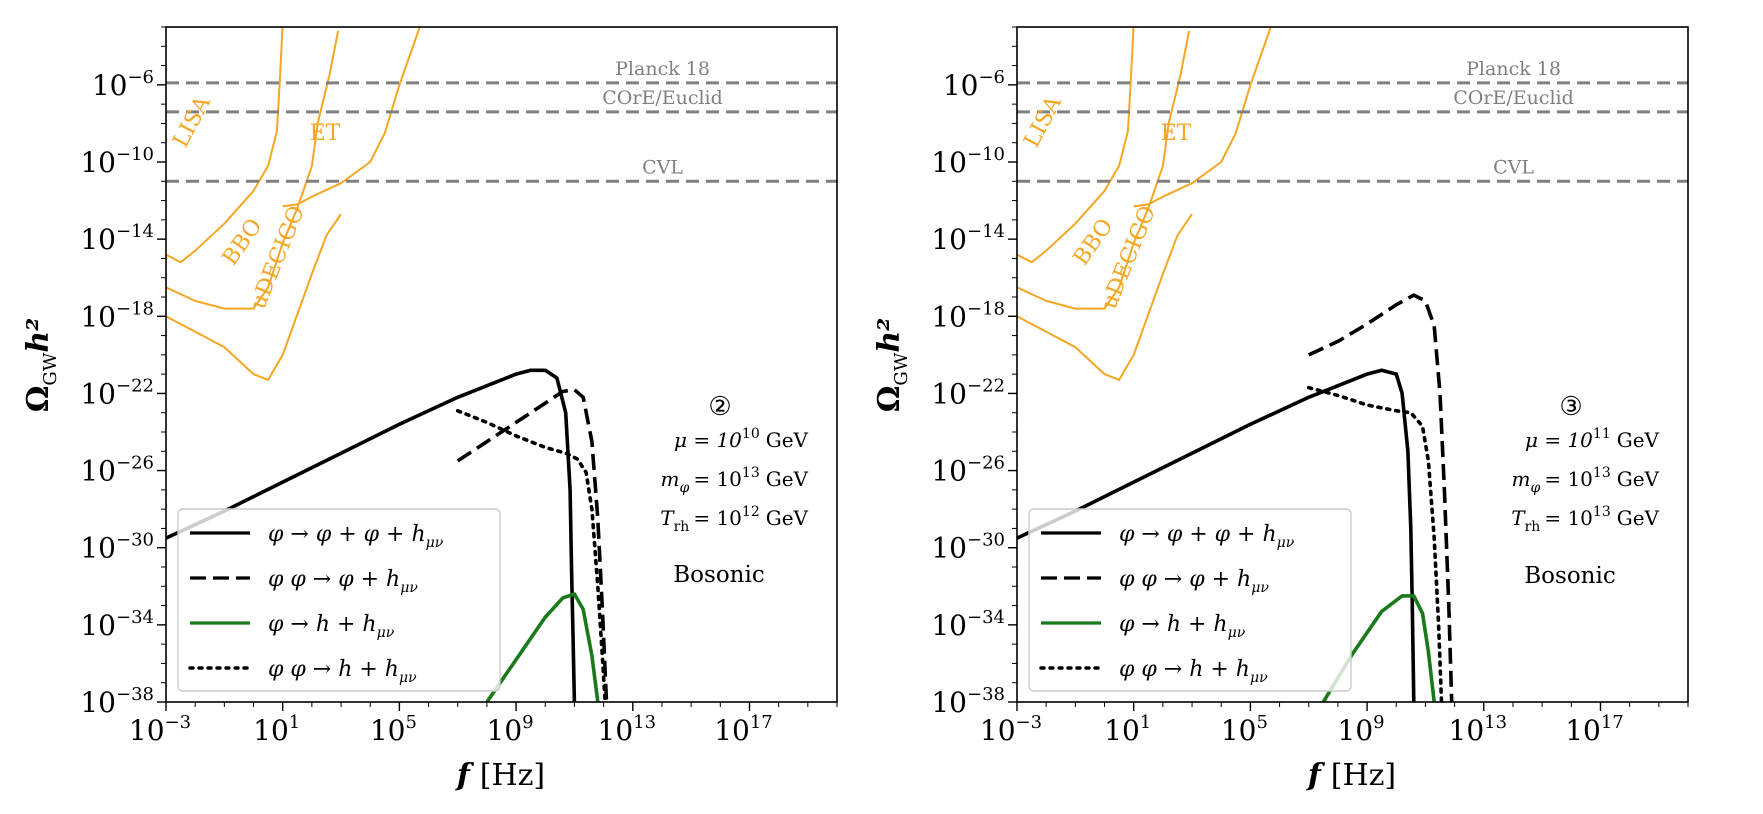 The image size is (1763, 814). What do you see at coordinates (719, 407) in the screenshot?
I see `benchmark-label: ②` at bounding box center [719, 407].